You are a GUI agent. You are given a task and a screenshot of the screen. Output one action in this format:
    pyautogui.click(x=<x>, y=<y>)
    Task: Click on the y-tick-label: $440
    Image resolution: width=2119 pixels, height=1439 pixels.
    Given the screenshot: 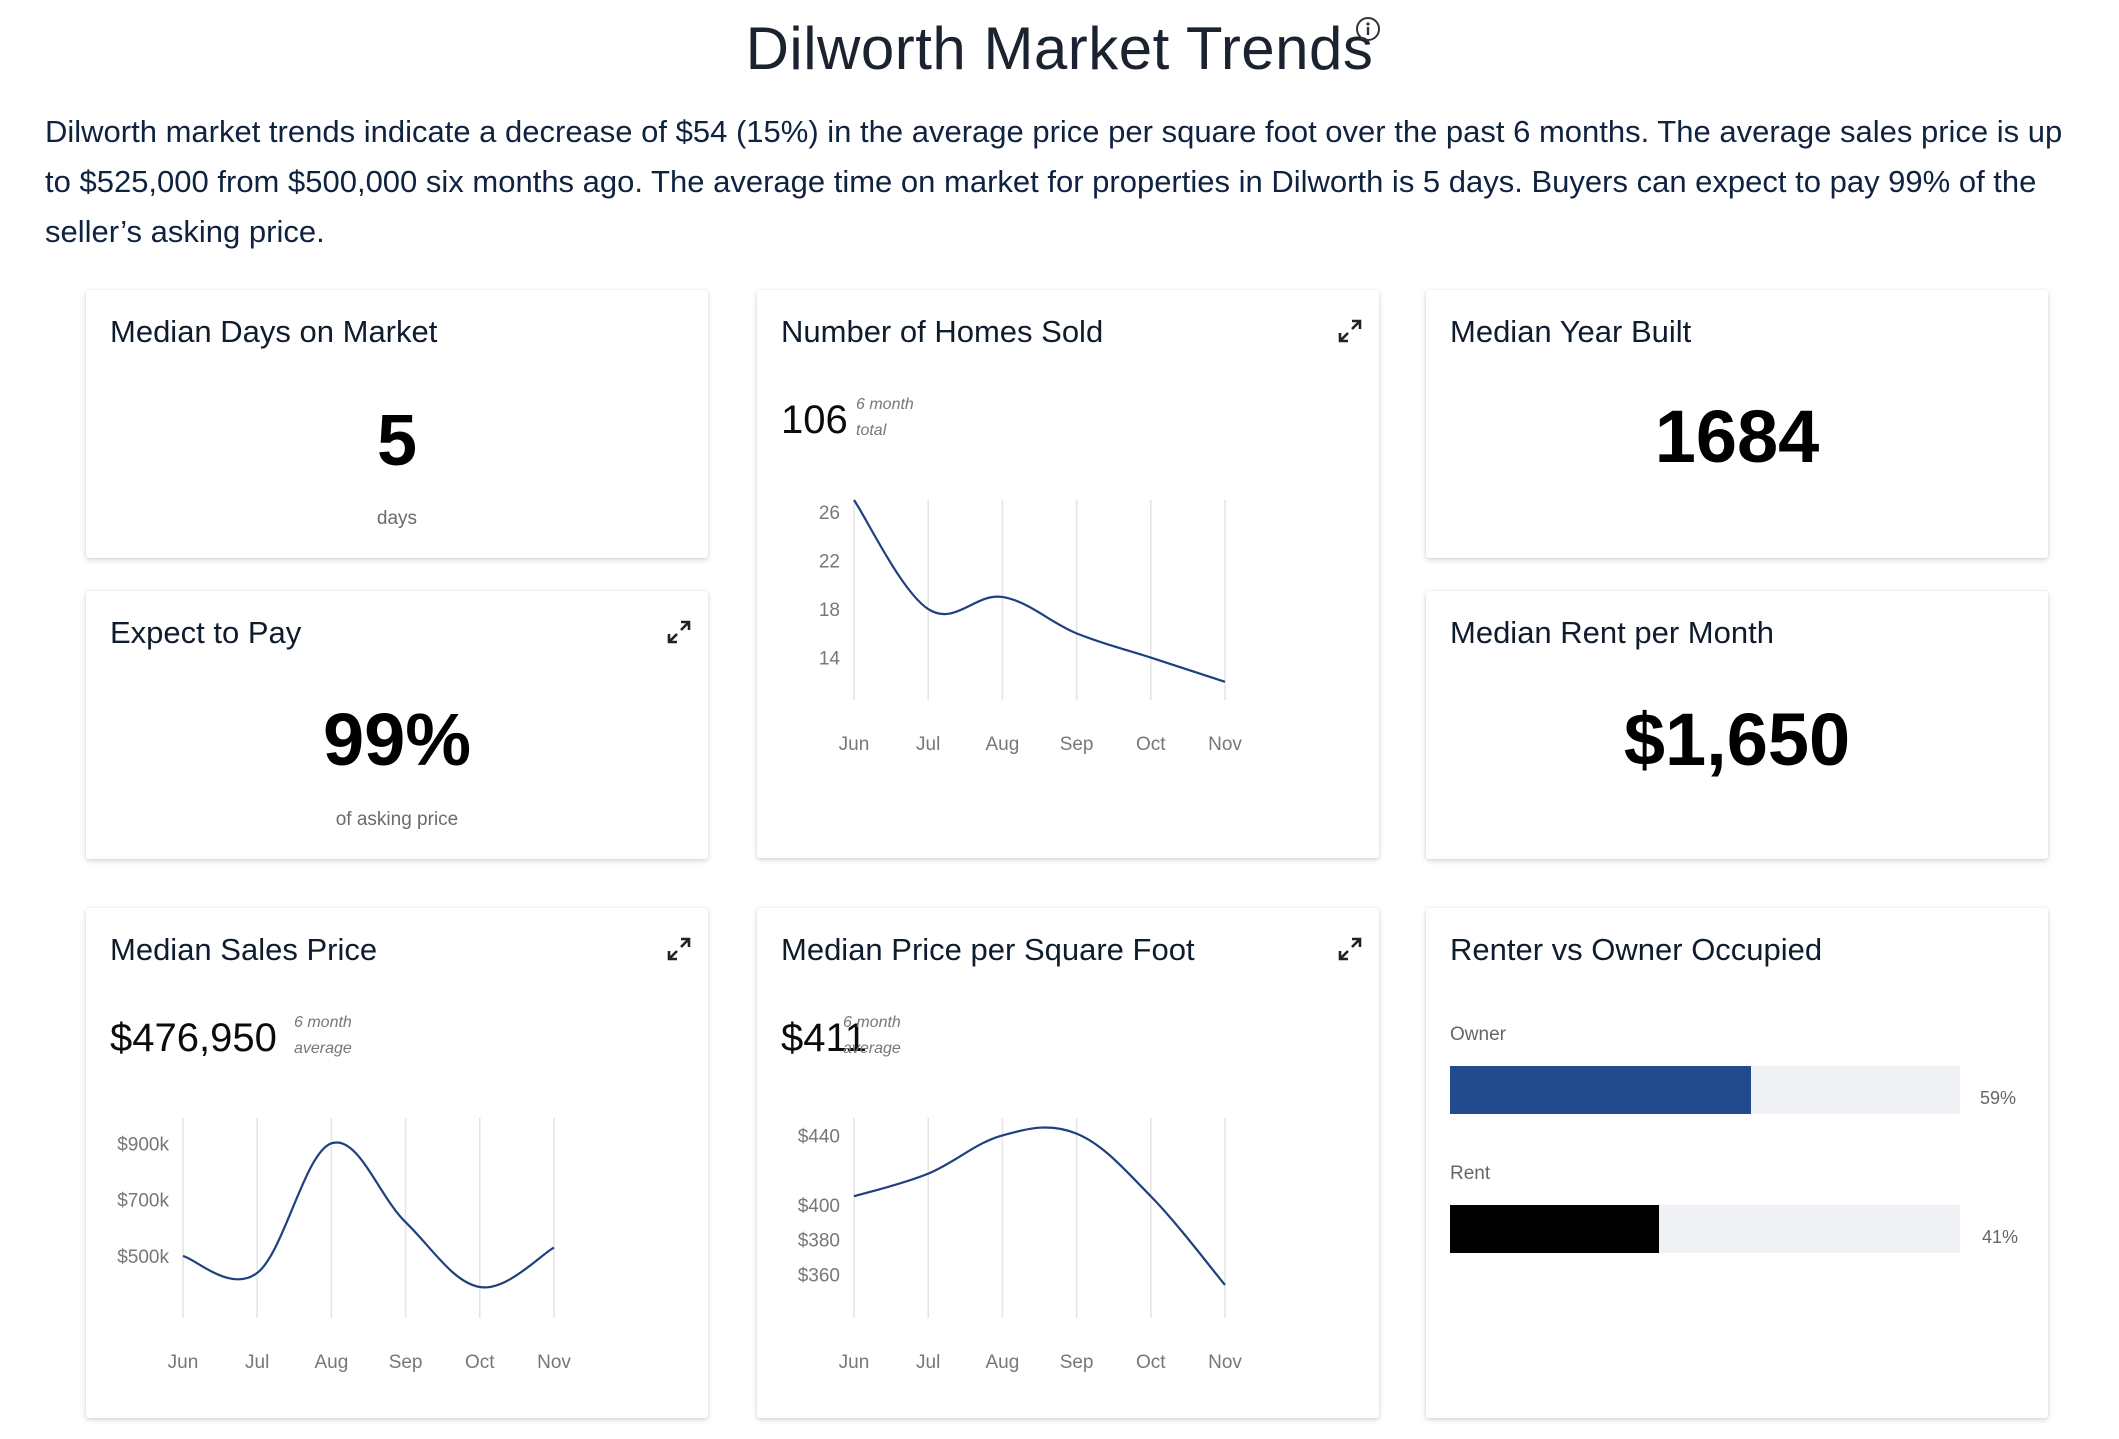 What is the action you would take?
    pyautogui.click(x=819, y=1136)
    